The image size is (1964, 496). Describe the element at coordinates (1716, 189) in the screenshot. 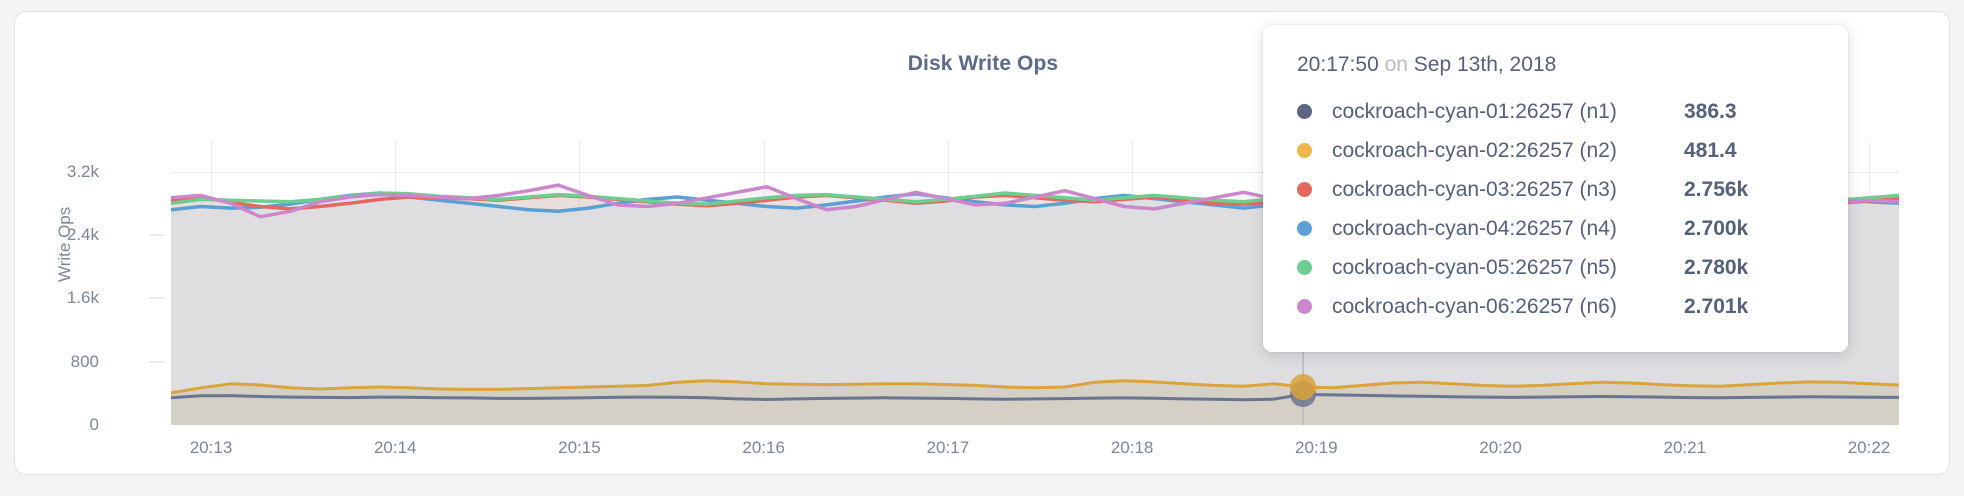

I see `tooltip-series-value: 2.756k` at that location.